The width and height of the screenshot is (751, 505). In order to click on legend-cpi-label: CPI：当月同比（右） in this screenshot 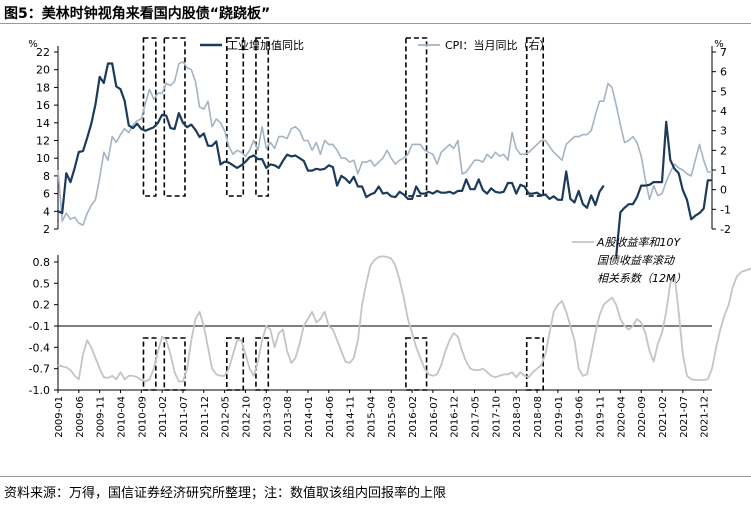, I will do `click(498, 45)`.